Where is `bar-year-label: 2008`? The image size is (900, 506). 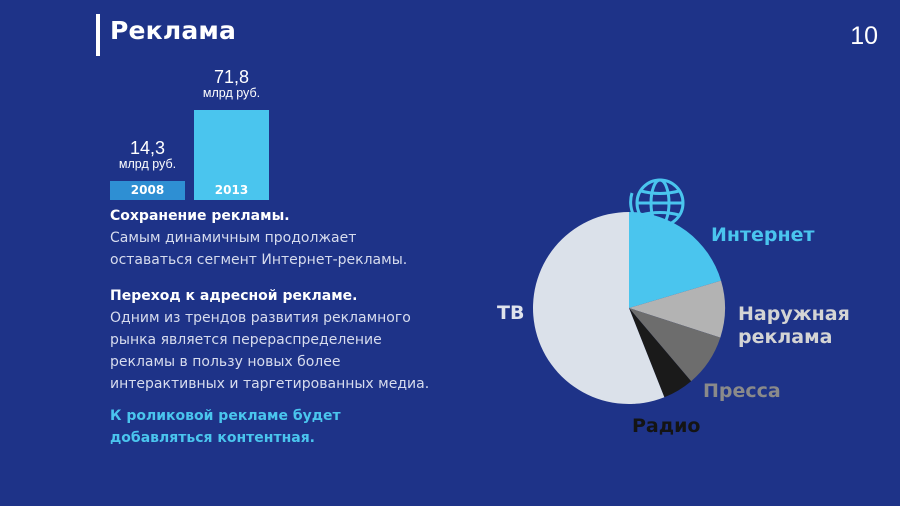 bar-year-label: 2008 is located at coordinates (147, 190).